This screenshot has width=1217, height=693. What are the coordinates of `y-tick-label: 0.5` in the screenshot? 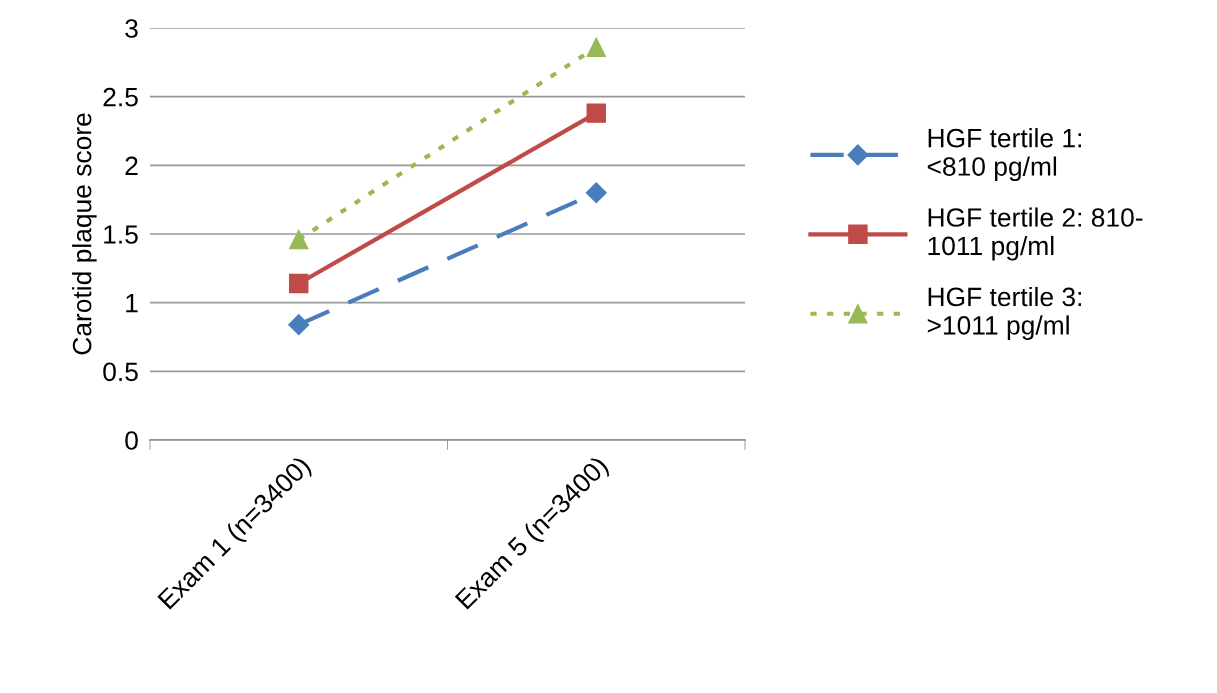 It's located at (120, 372).